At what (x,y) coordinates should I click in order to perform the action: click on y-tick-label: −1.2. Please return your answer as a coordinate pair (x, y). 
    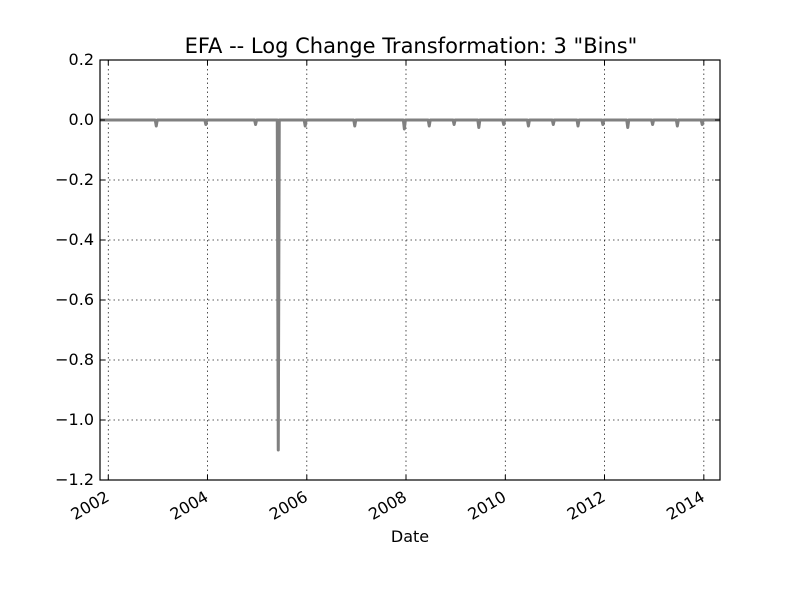
    Looking at the image, I should click on (74, 479).